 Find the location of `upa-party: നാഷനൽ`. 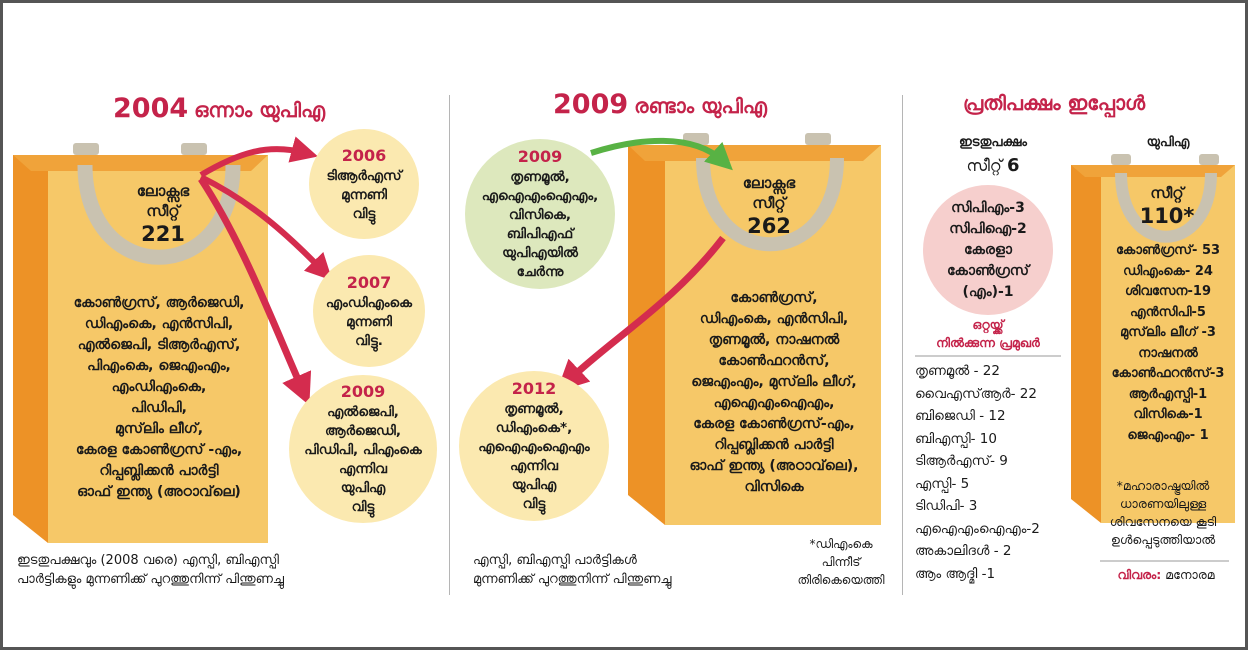

upa-party: നാഷനൽ is located at coordinates (1168, 353).